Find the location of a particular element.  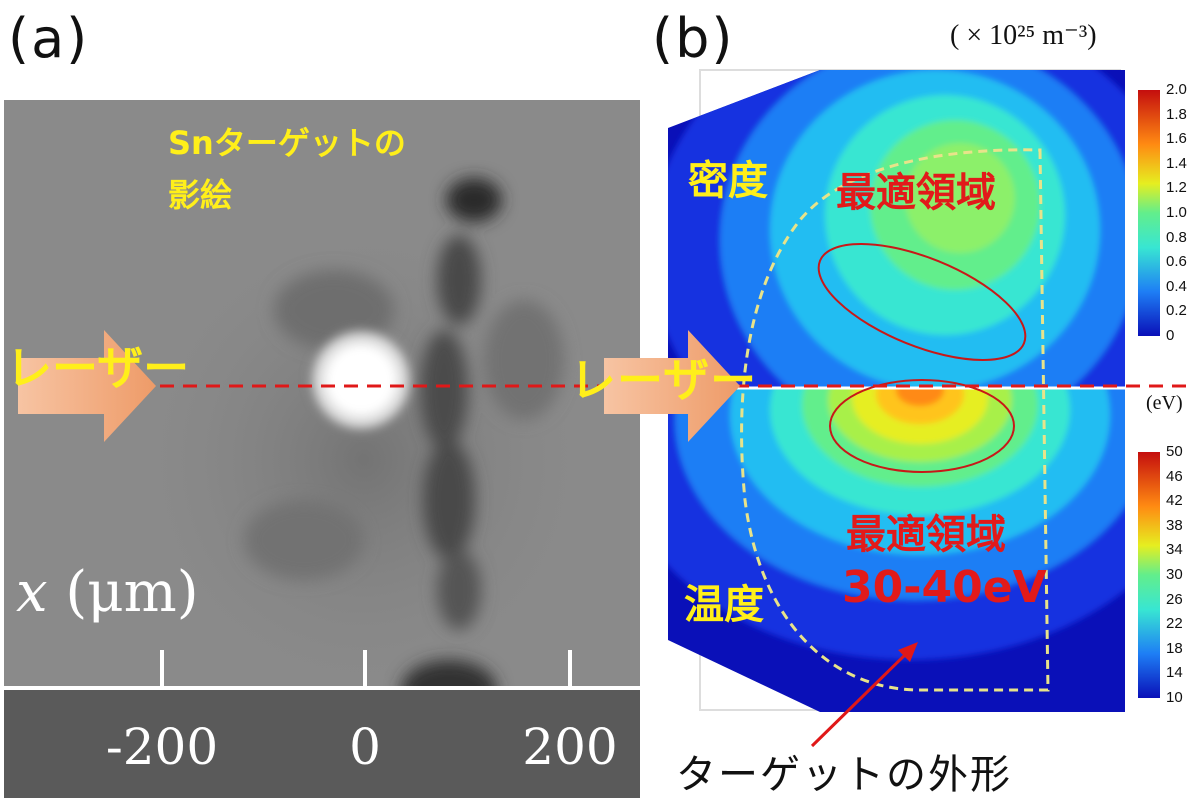

density-colorbar is located at coordinates (1149, 213).